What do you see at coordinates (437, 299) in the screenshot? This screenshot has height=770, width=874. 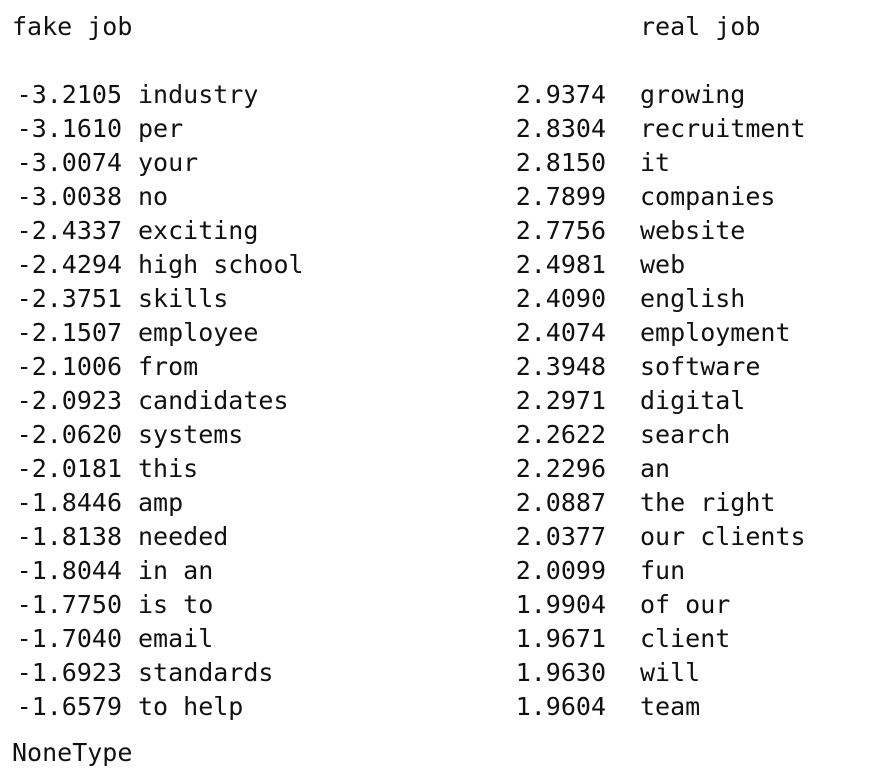 I see `table-row: -2.3751 skills 2.4090 english` at bounding box center [437, 299].